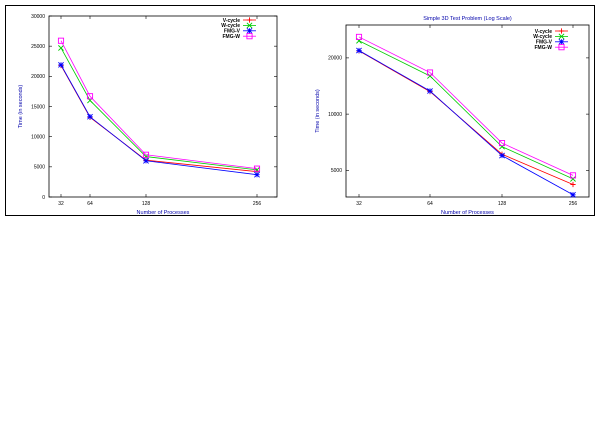 This screenshot has height=427, width=604. Describe the element at coordinates (467, 19) in the screenshot. I see `chart-title: Simple 3D Test Problem (Log Scale)` at that location.